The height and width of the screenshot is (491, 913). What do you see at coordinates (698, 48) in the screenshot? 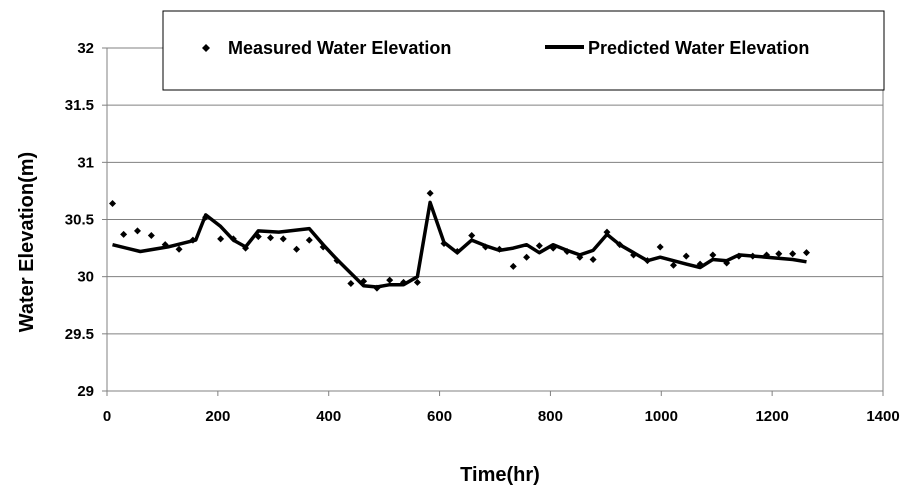
I see `legend-label-predicted: Predicted Water Elevation` at bounding box center [698, 48].